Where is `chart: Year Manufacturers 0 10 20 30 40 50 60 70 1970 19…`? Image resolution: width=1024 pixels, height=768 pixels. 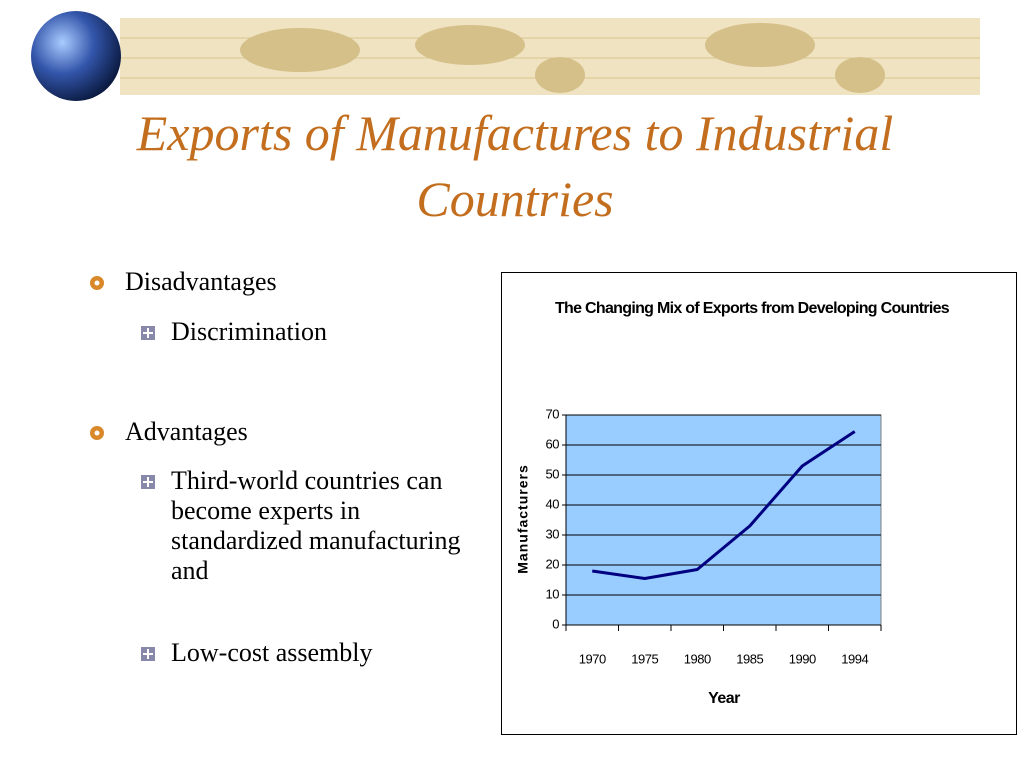
chart: Year Manufacturers 0 10 20 30 40 50 60 70 1970 19… is located at coordinates (698, 556).